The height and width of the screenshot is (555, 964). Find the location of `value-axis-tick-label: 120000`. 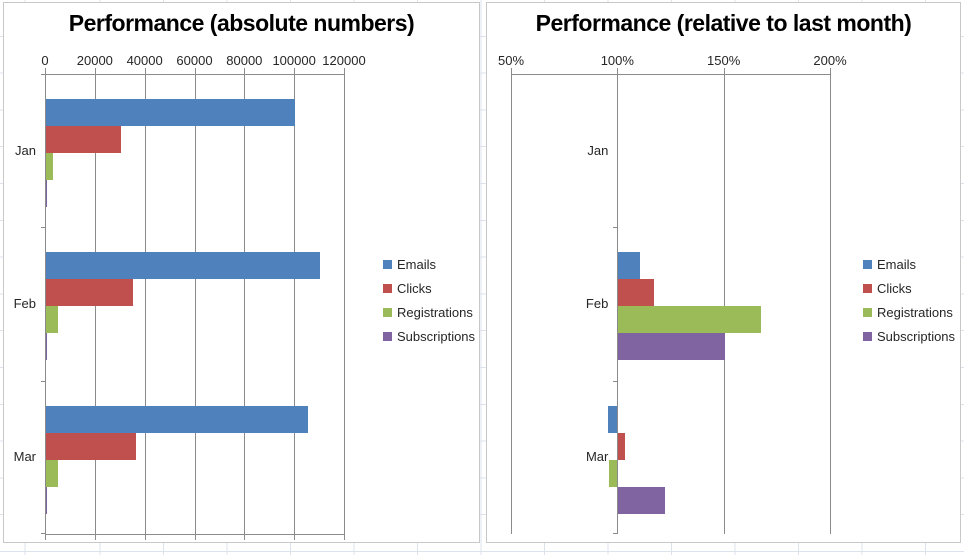

value-axis-tick-label: 120000 is located at coordinates (344, 60).